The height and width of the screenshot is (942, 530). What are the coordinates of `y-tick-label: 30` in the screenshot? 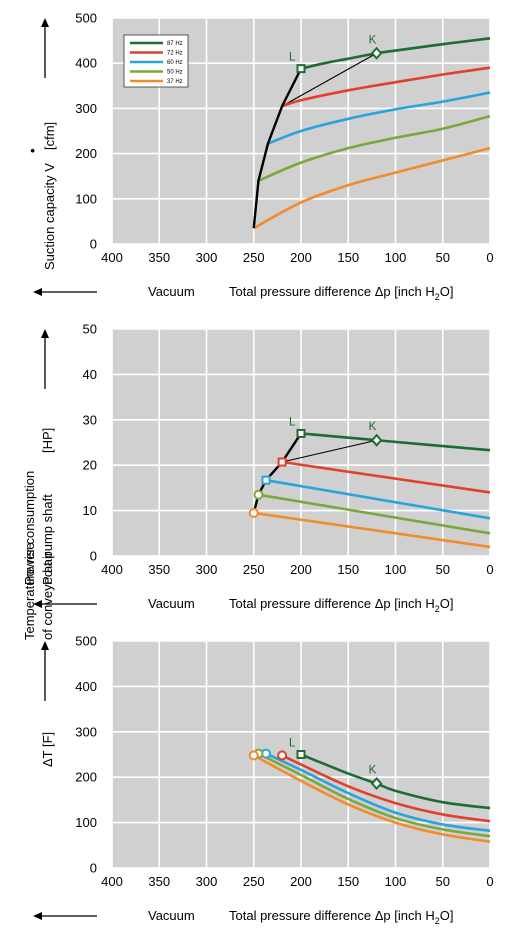 It's located at (90, 419).